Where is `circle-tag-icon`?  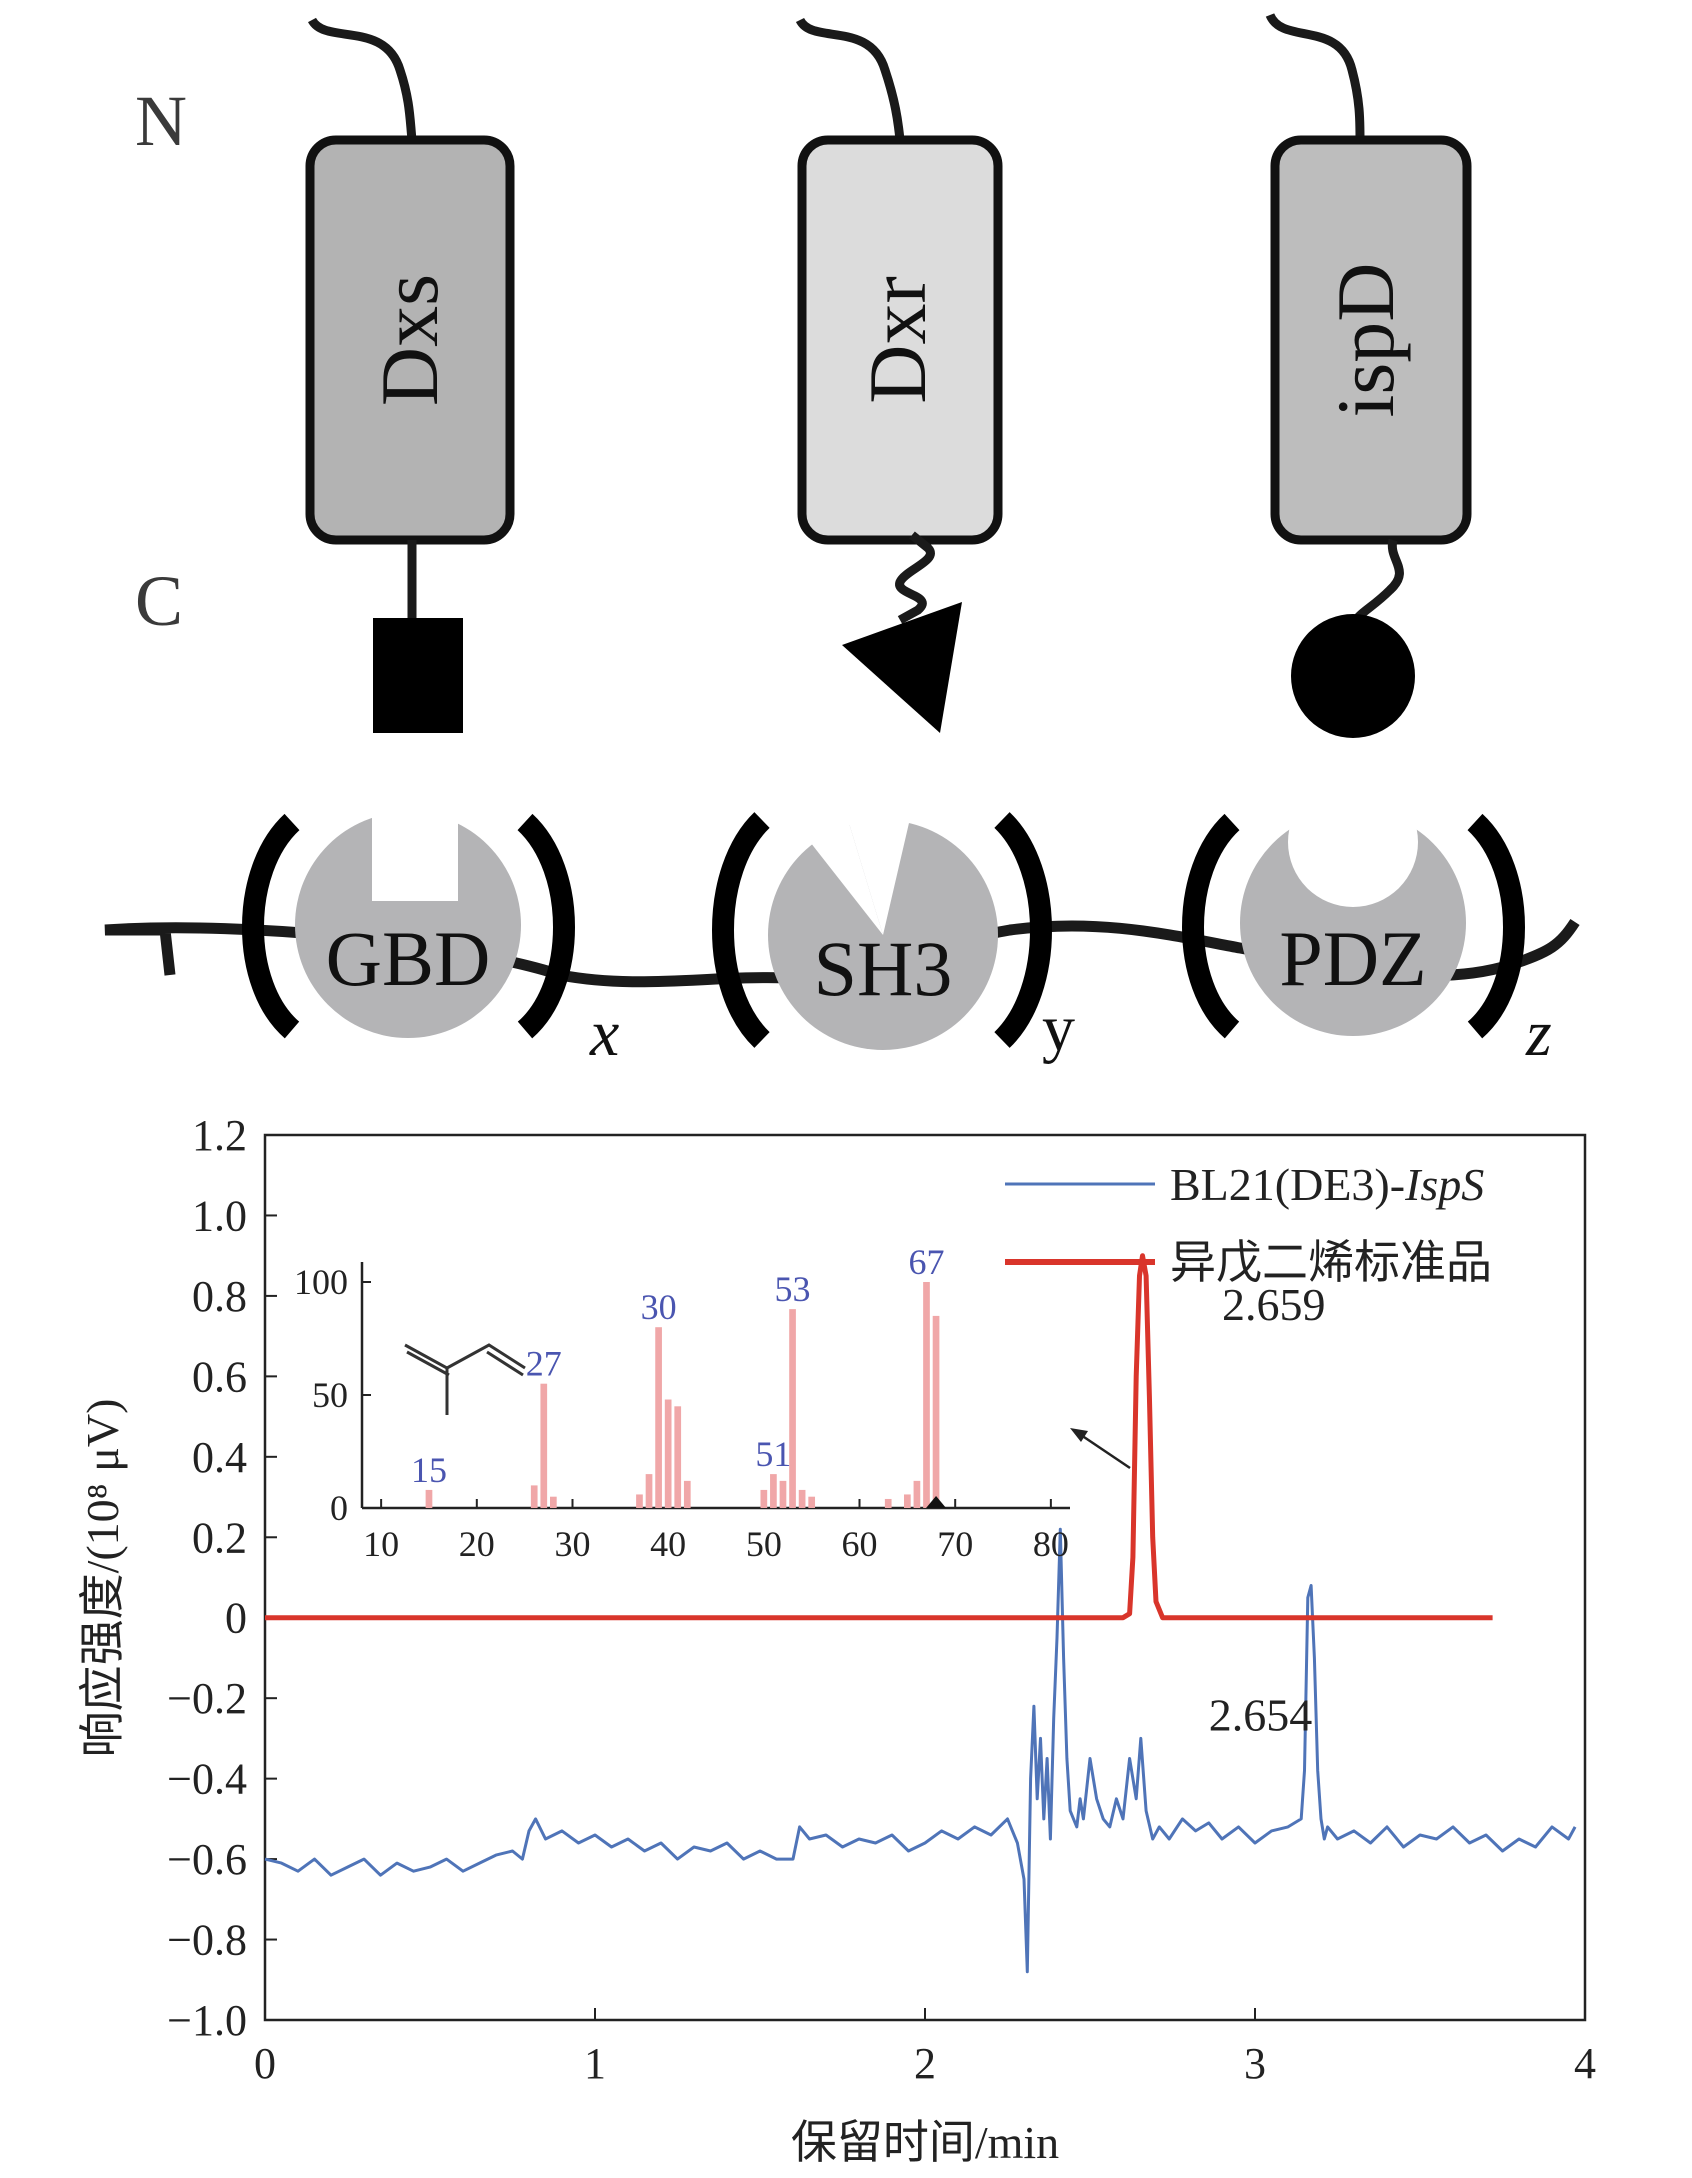 circle-tag-icon is located at coordinates (1353, 676).